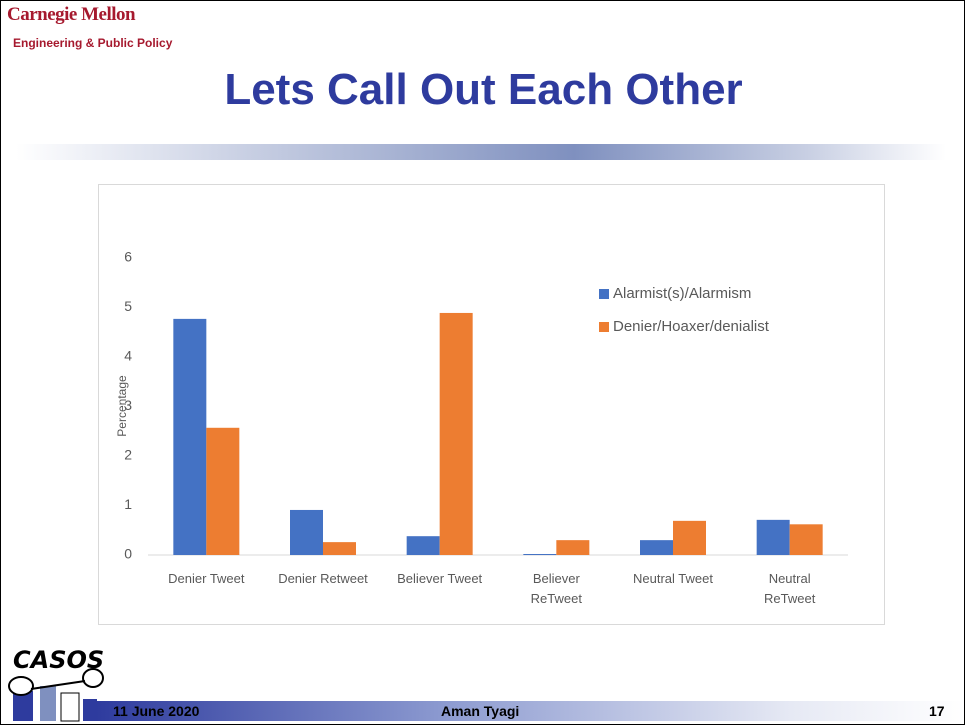 This screenshot has width=965, height=725. I want to click on slide-title: Lets Call Out Each Other, so click(483, 89).